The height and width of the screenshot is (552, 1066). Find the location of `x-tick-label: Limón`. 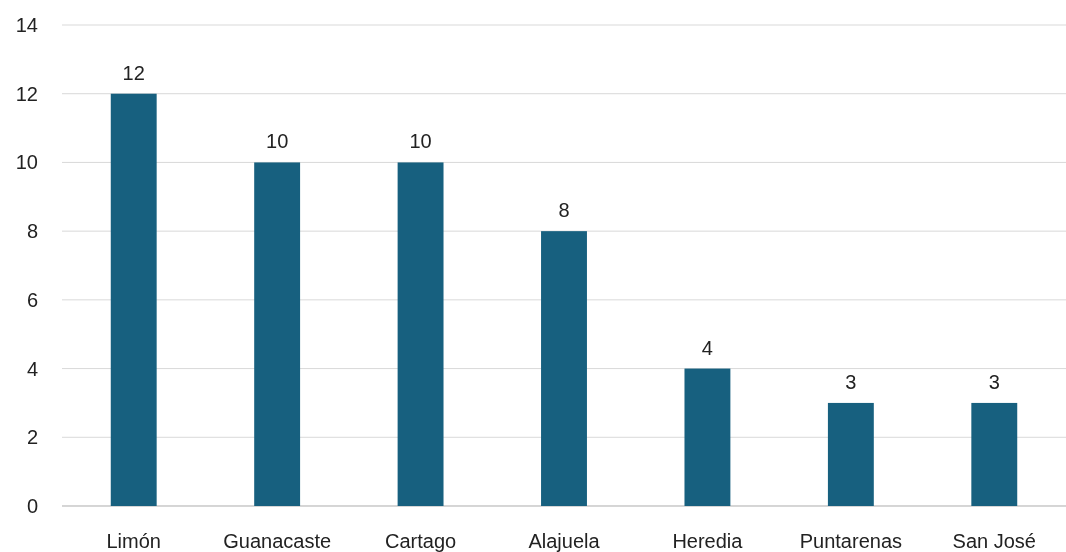

x-tick-label: Limón is located at coordinates (133, 541).